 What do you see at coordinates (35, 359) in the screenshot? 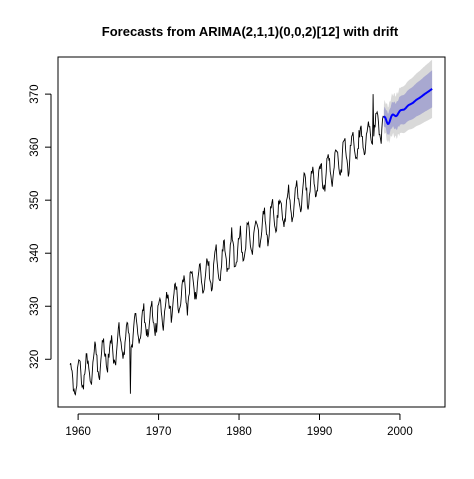
I see `y-tick-label: 320` at bounding box center [35, 359].